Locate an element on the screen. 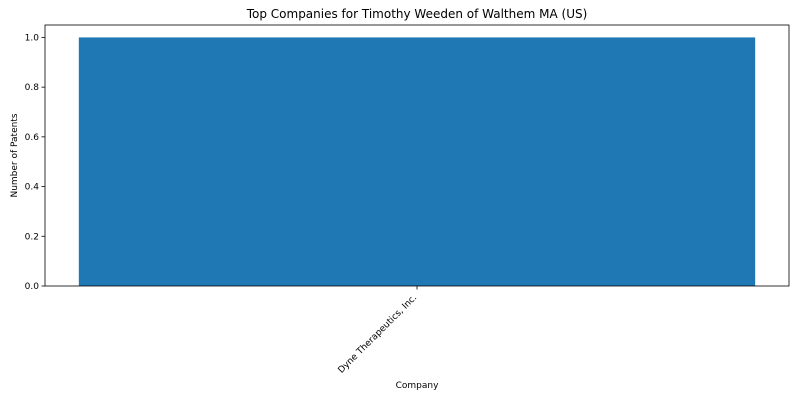 The image size is (800, 400). y-axis-label: Number of Patents is located at coordinates (15, 155).